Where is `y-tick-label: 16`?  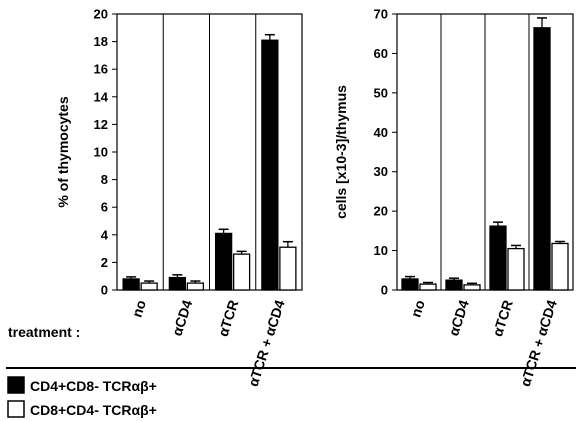 y-tick-label: 16 is located at coordinates (101, 69).